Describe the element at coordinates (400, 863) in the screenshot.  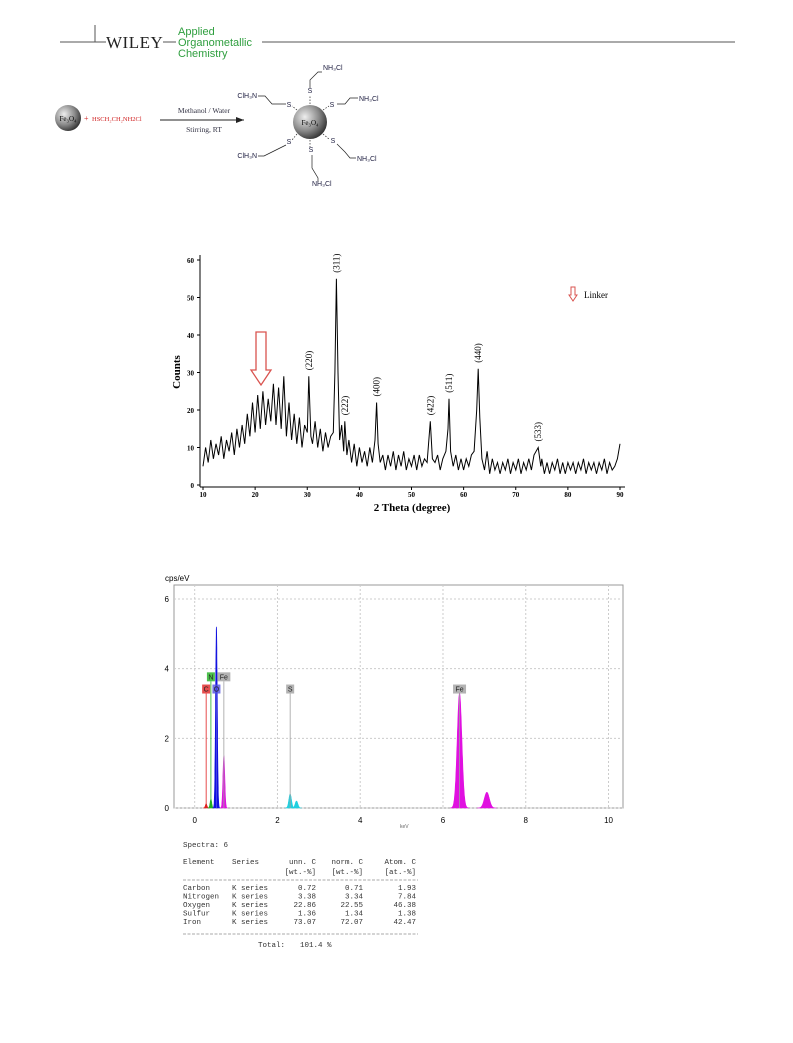
I see `table-text: Atom. C` at that location.